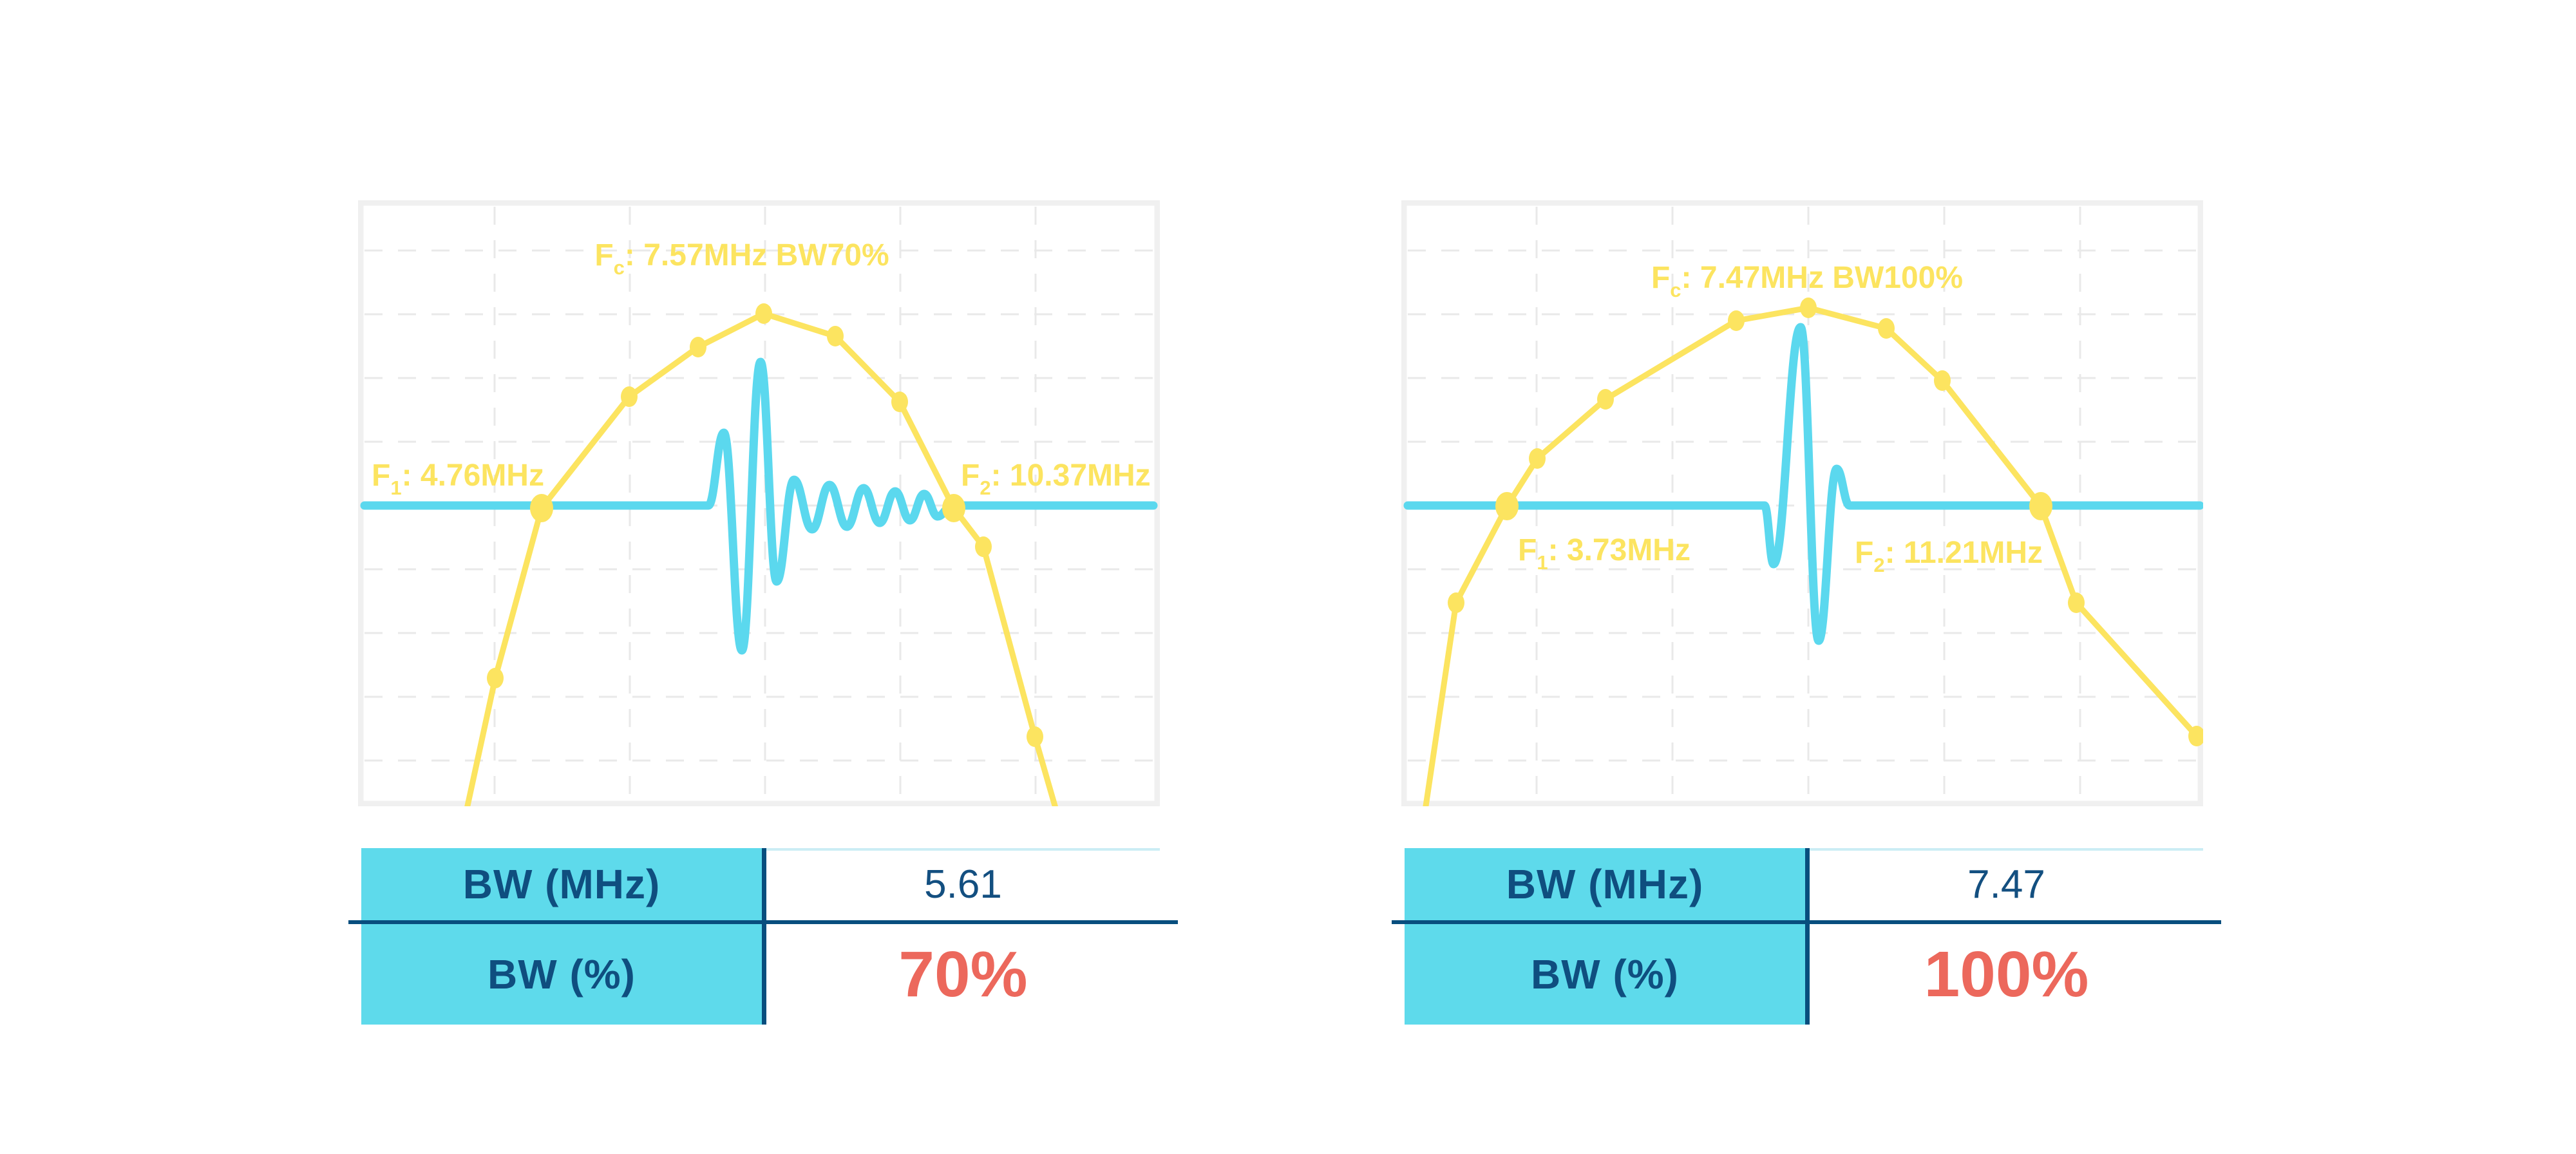  What do you see at coordinates (963, 974) in the screenshot?
I see `bw-percent-value: 70%` at bounding box center [963, 974].